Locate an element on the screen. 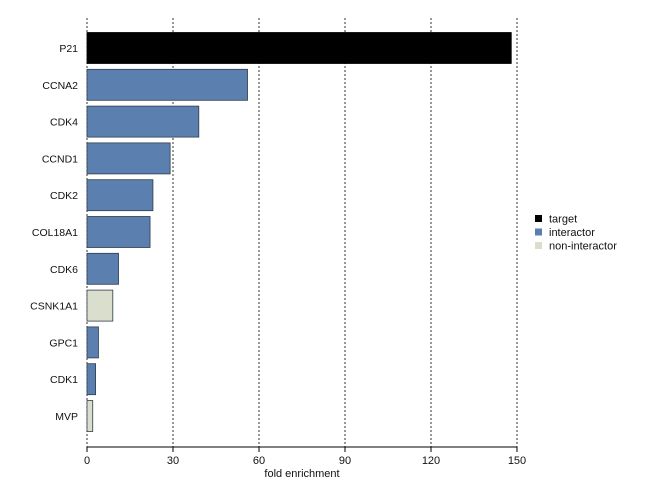 The image size is (650, 488). category-label-gpc1: GPC1 is located at coordinates (63, 343).